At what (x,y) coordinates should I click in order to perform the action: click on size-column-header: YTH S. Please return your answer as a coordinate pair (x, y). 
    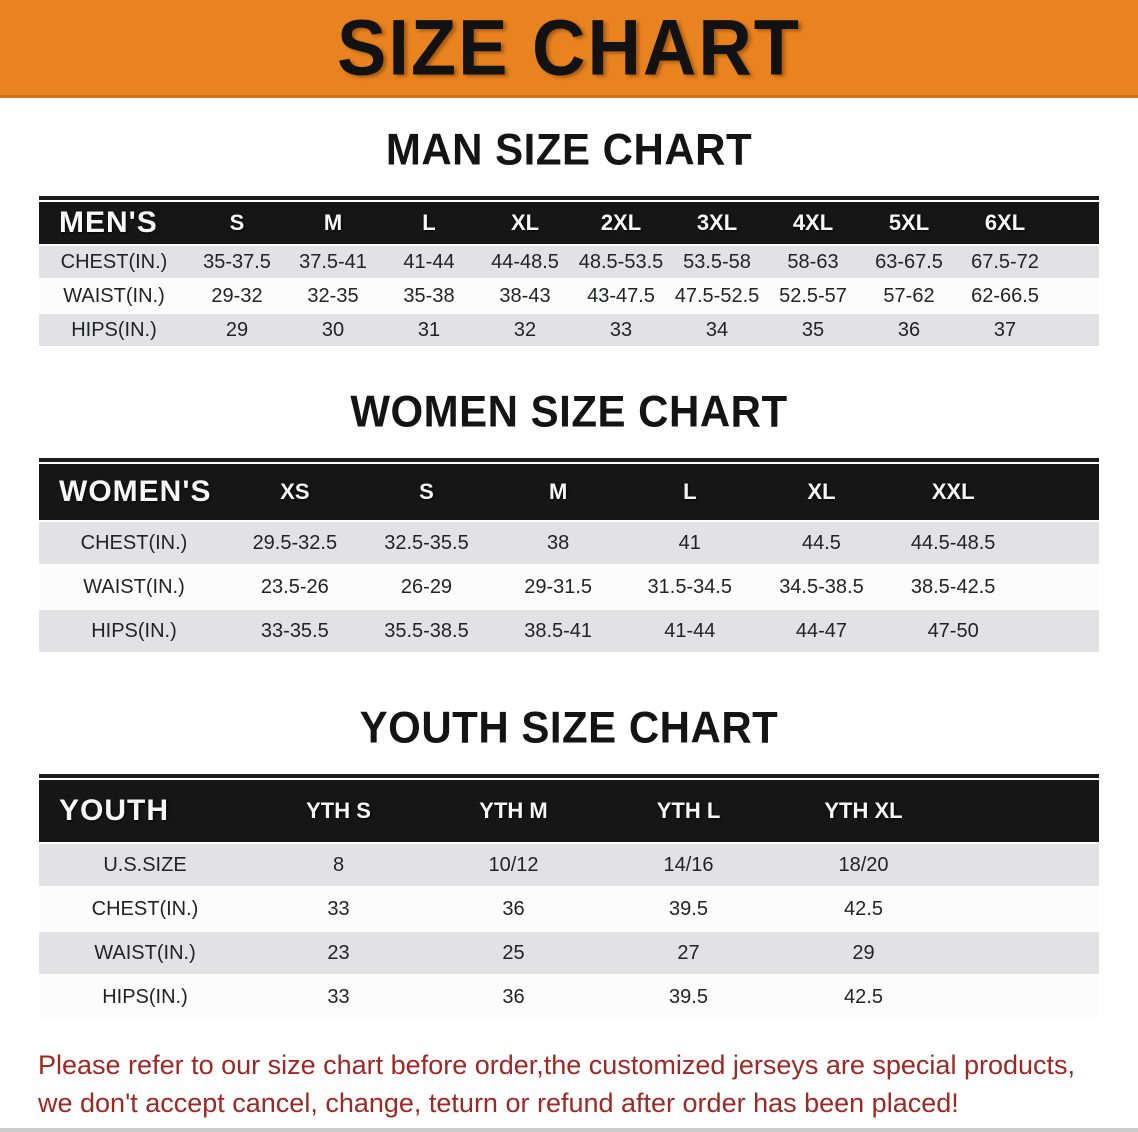
    Looking at the image, I should click on (338, 811).